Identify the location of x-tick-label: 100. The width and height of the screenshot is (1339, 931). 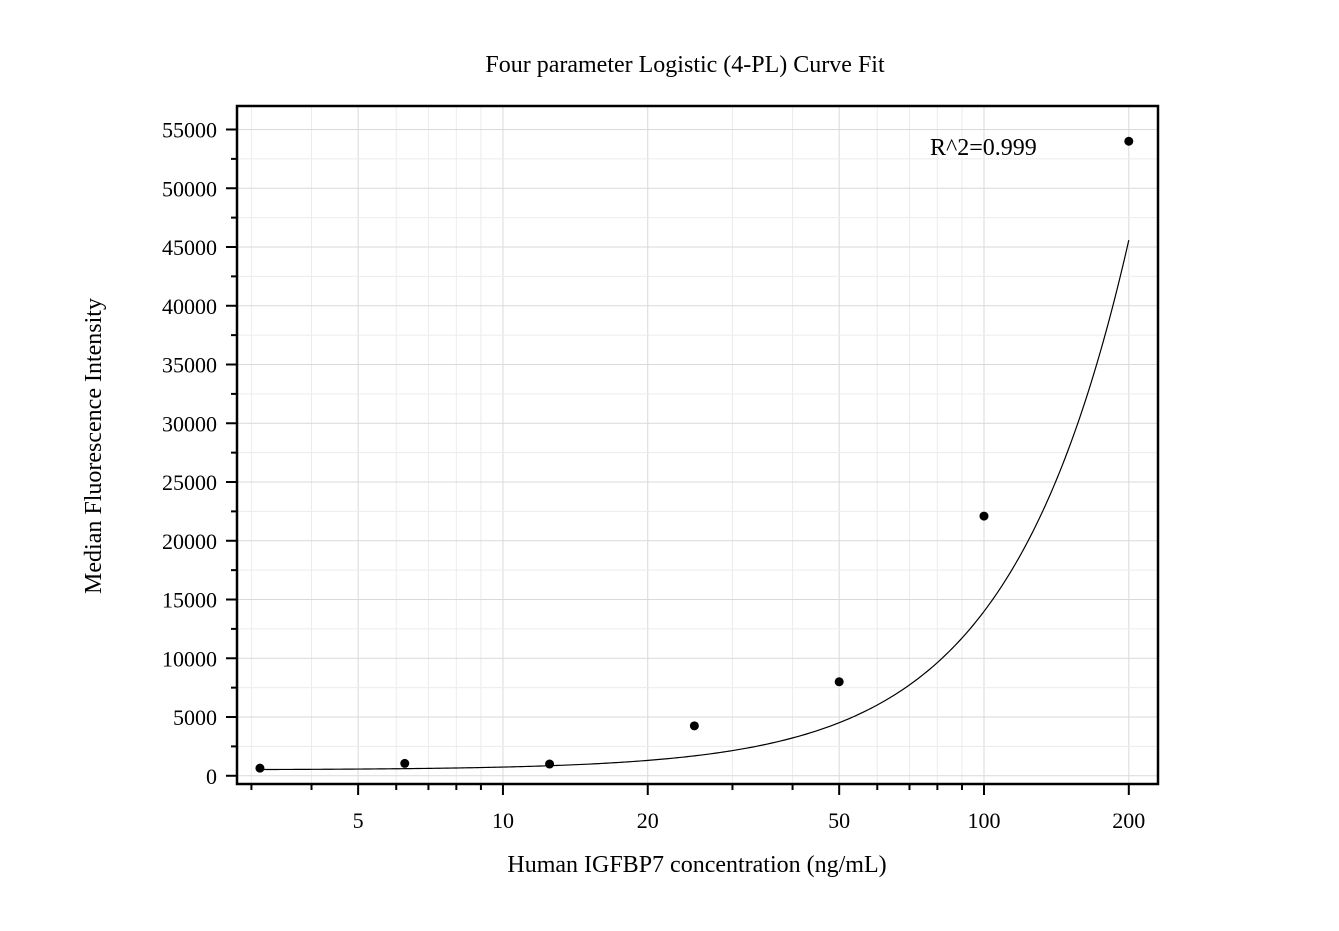
(983, 820).